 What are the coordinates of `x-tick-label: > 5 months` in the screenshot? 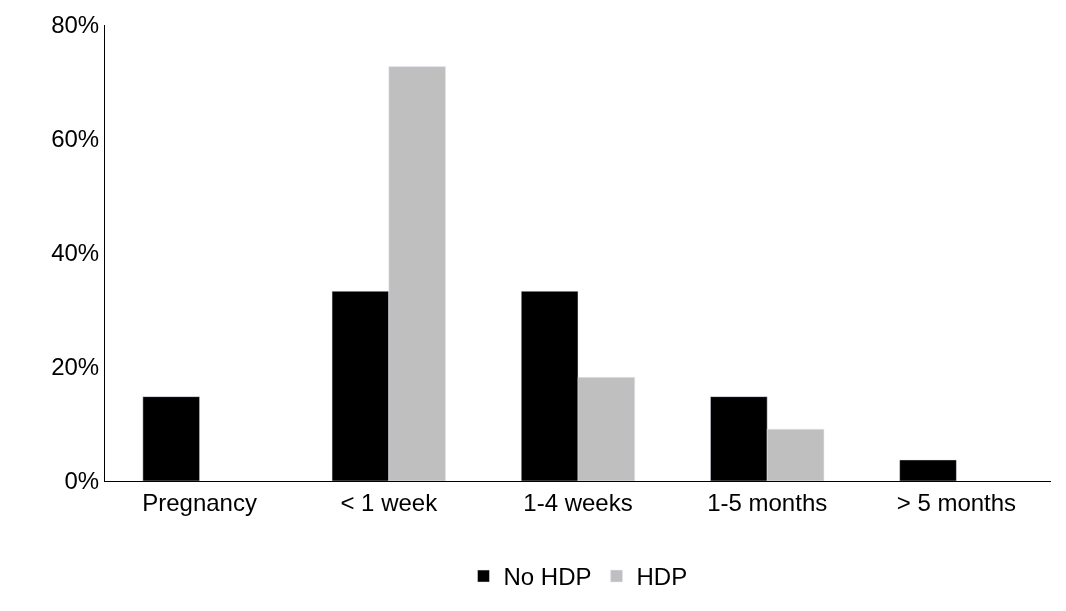 It's located at (956, 502).